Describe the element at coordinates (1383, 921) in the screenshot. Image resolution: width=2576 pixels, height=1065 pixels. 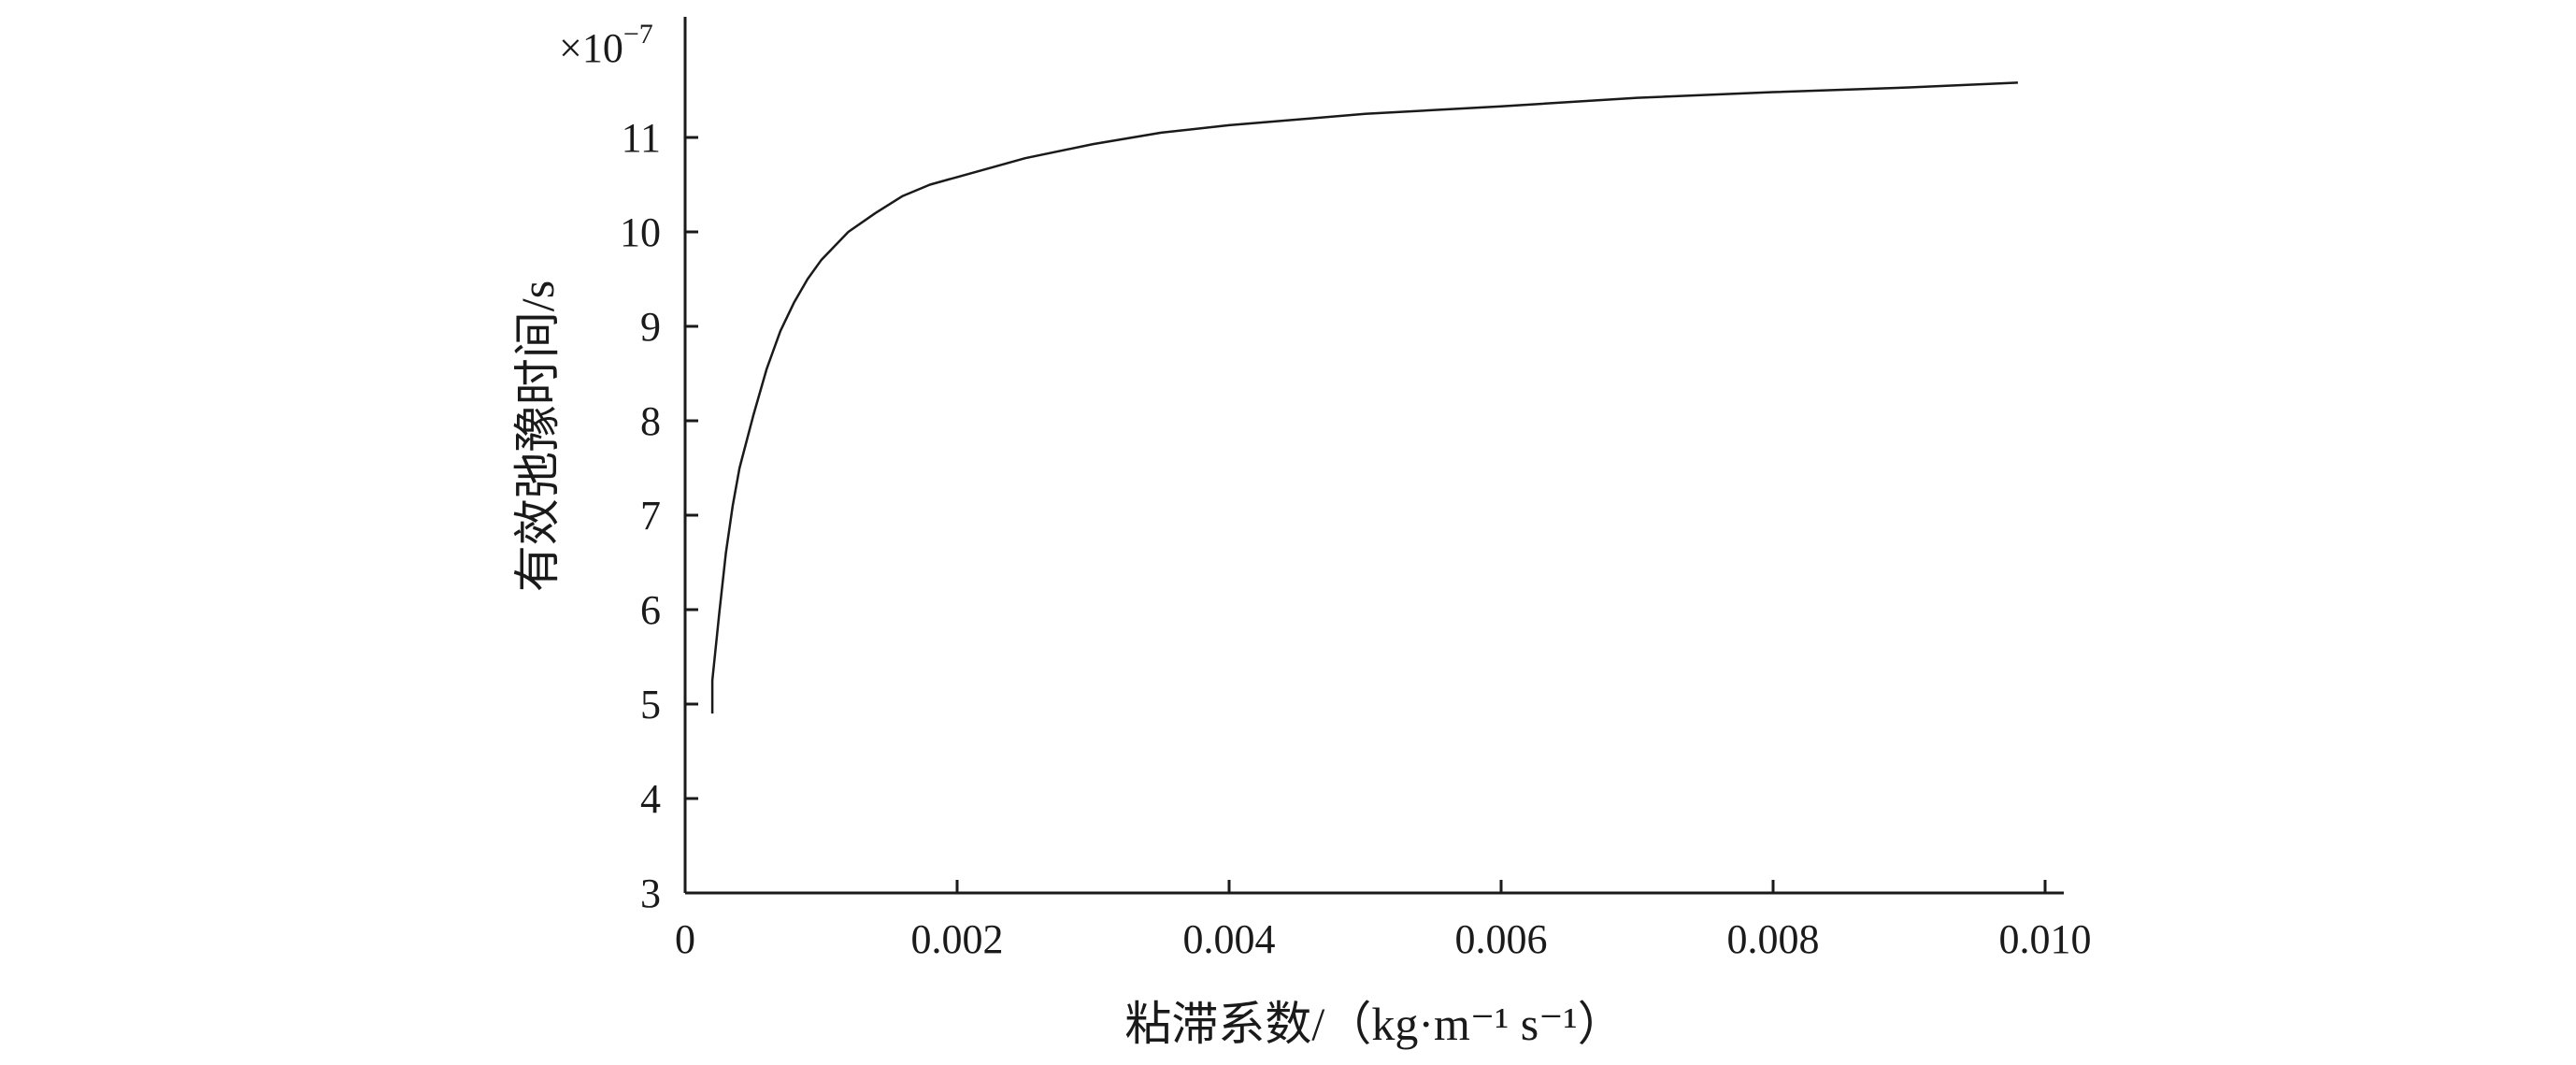
I see `x-axis-ticks: 0 0.002 0.004 0.006 0.008 0.010` at that location.